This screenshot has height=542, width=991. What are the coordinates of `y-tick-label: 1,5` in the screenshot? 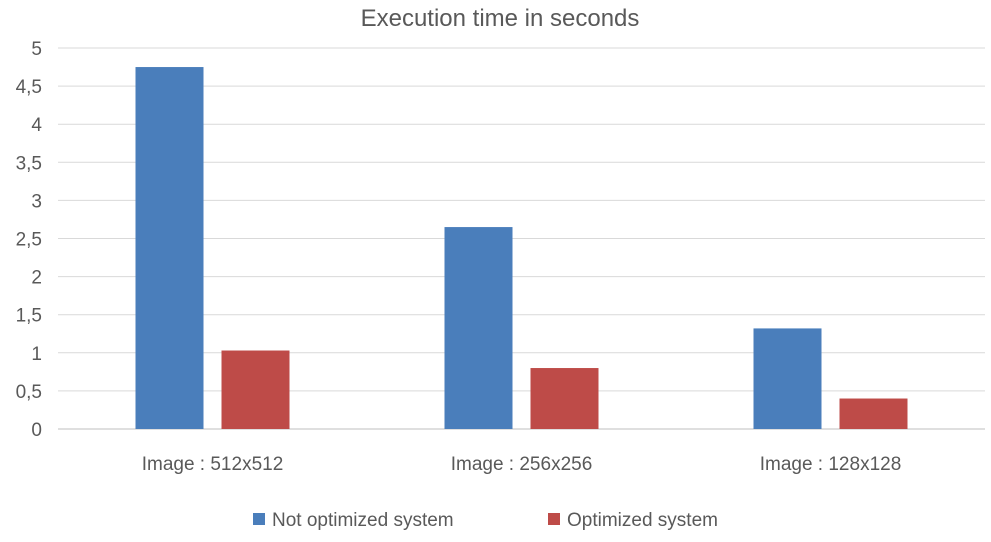 It's located at (29, 316).